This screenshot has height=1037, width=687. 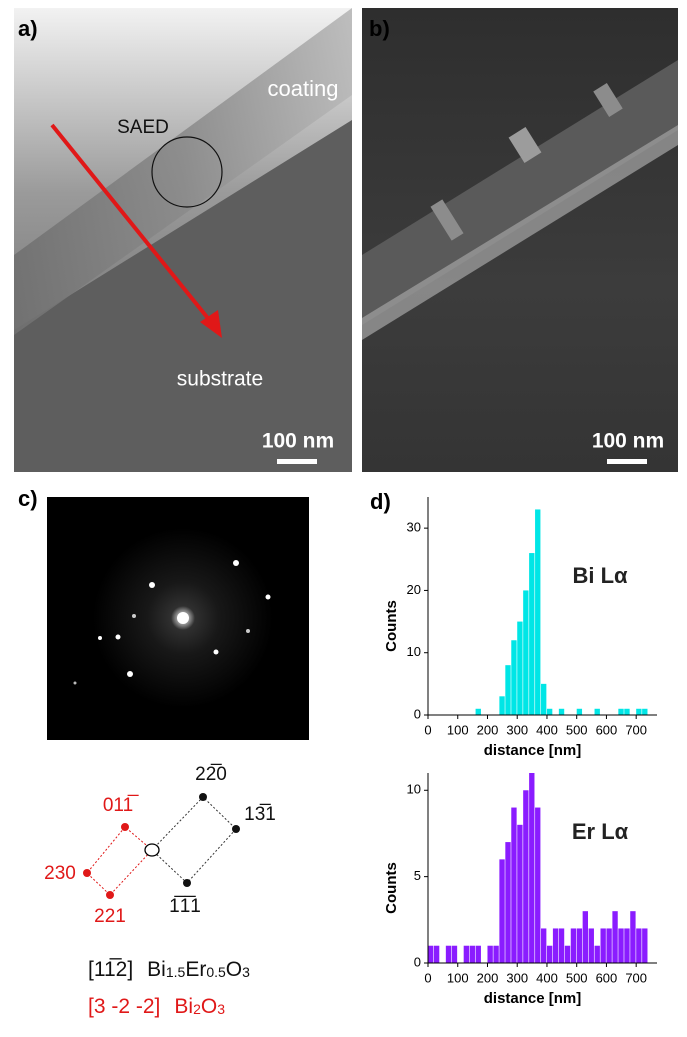 I want to click on spot-label: 1̅1̅1, so click(x=185, y=906).